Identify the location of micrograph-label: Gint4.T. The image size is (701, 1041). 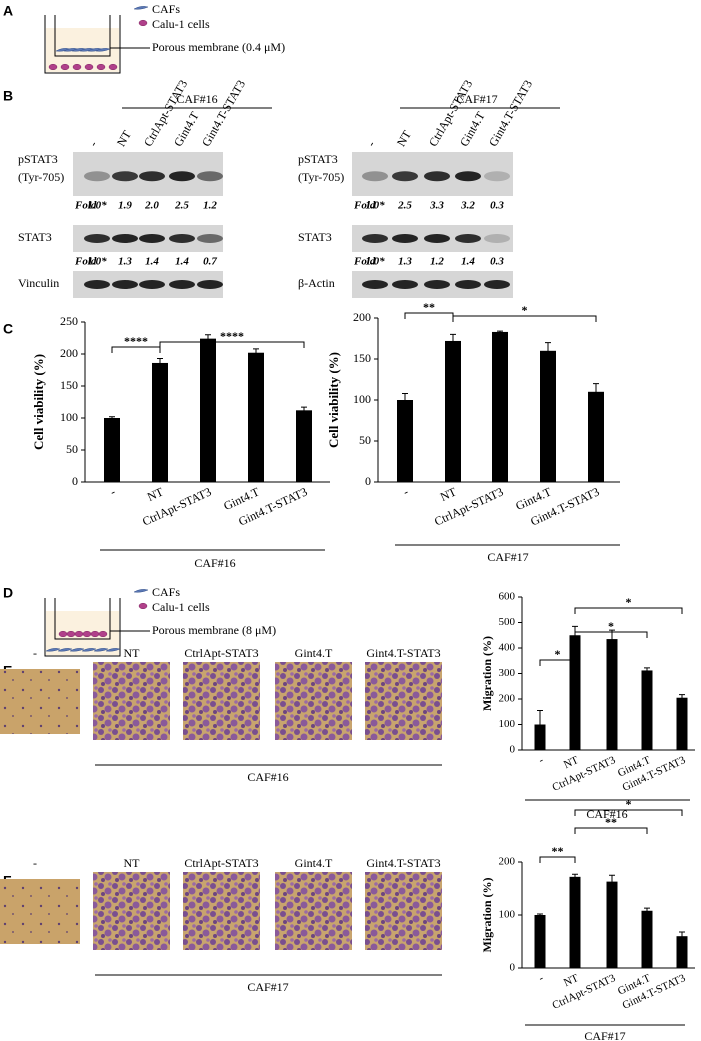
(314, 863).